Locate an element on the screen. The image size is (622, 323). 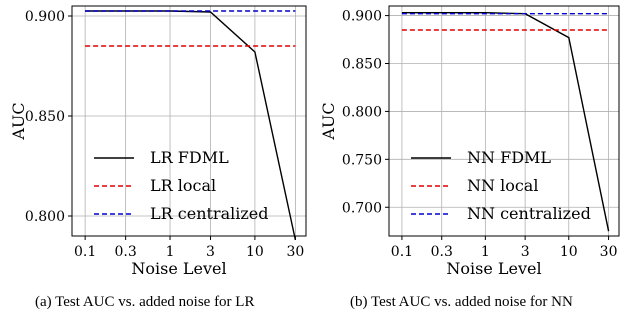
legend-label: NN centralized is located at coordinates (529, 213).